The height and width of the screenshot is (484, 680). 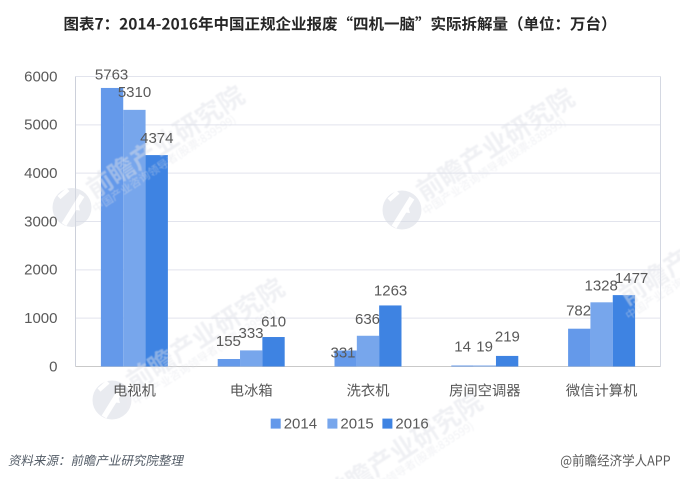 What do you see at coordinates (631, 278) in the screenshot?
I see `svg-text: 1477` at bounding box center [631, 278].